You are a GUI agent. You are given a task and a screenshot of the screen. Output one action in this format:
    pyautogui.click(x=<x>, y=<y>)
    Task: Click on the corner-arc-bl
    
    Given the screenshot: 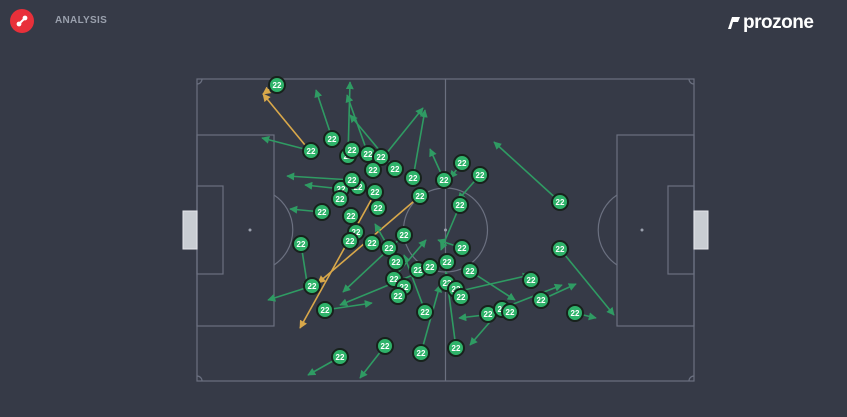 What is the action you would take?
    pyautogui.click(x=199, y=378)
    